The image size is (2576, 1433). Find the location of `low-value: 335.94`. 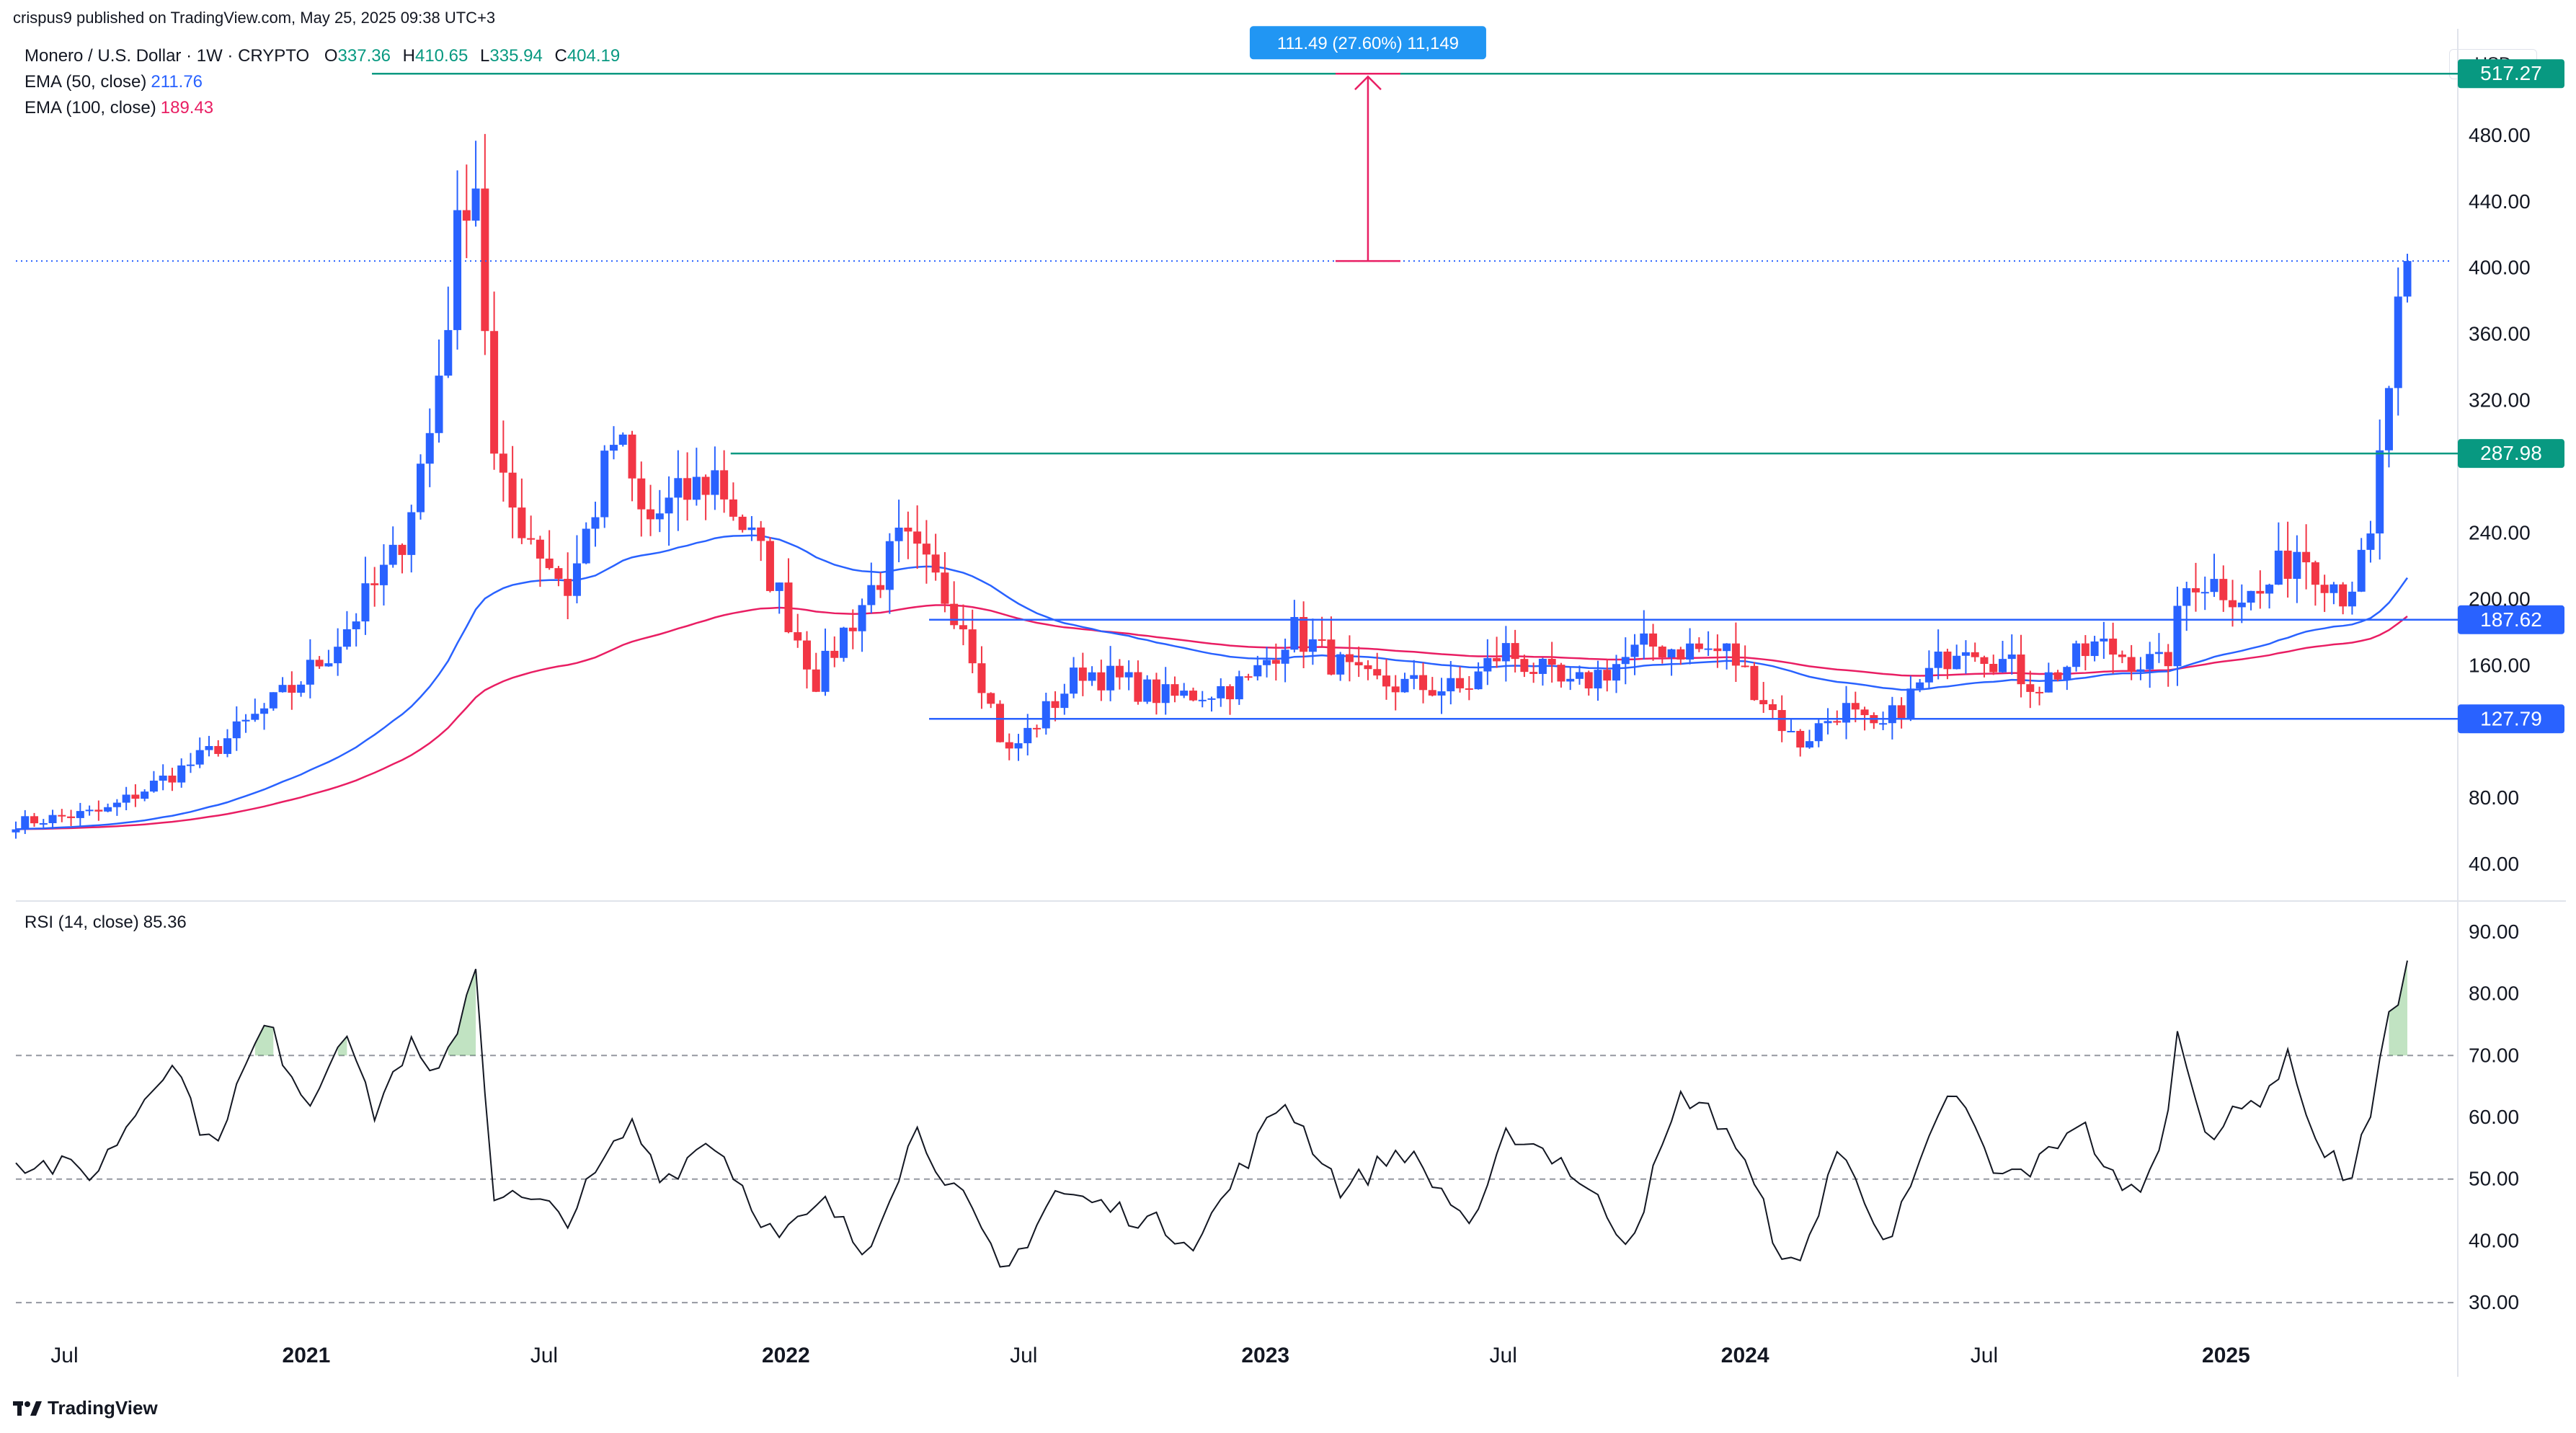

low-value: 335.94 is located at coordinates (516, 56).